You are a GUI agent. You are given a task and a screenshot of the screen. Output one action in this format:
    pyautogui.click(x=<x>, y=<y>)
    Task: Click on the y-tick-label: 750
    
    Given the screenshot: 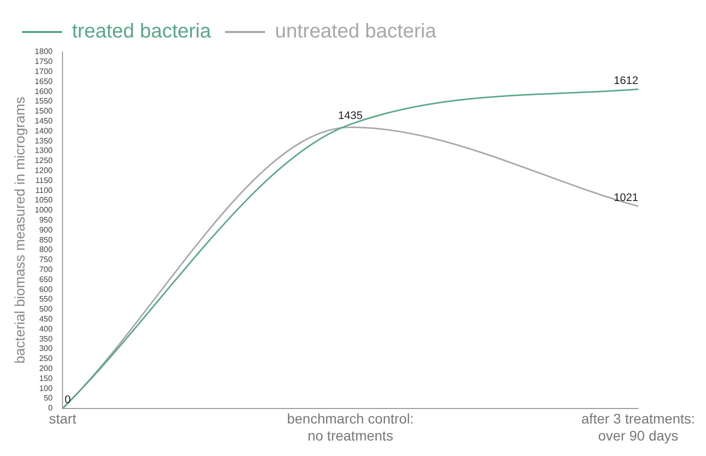 What is the action you would take?
    pyautogui.click(x=46, y=259)
    